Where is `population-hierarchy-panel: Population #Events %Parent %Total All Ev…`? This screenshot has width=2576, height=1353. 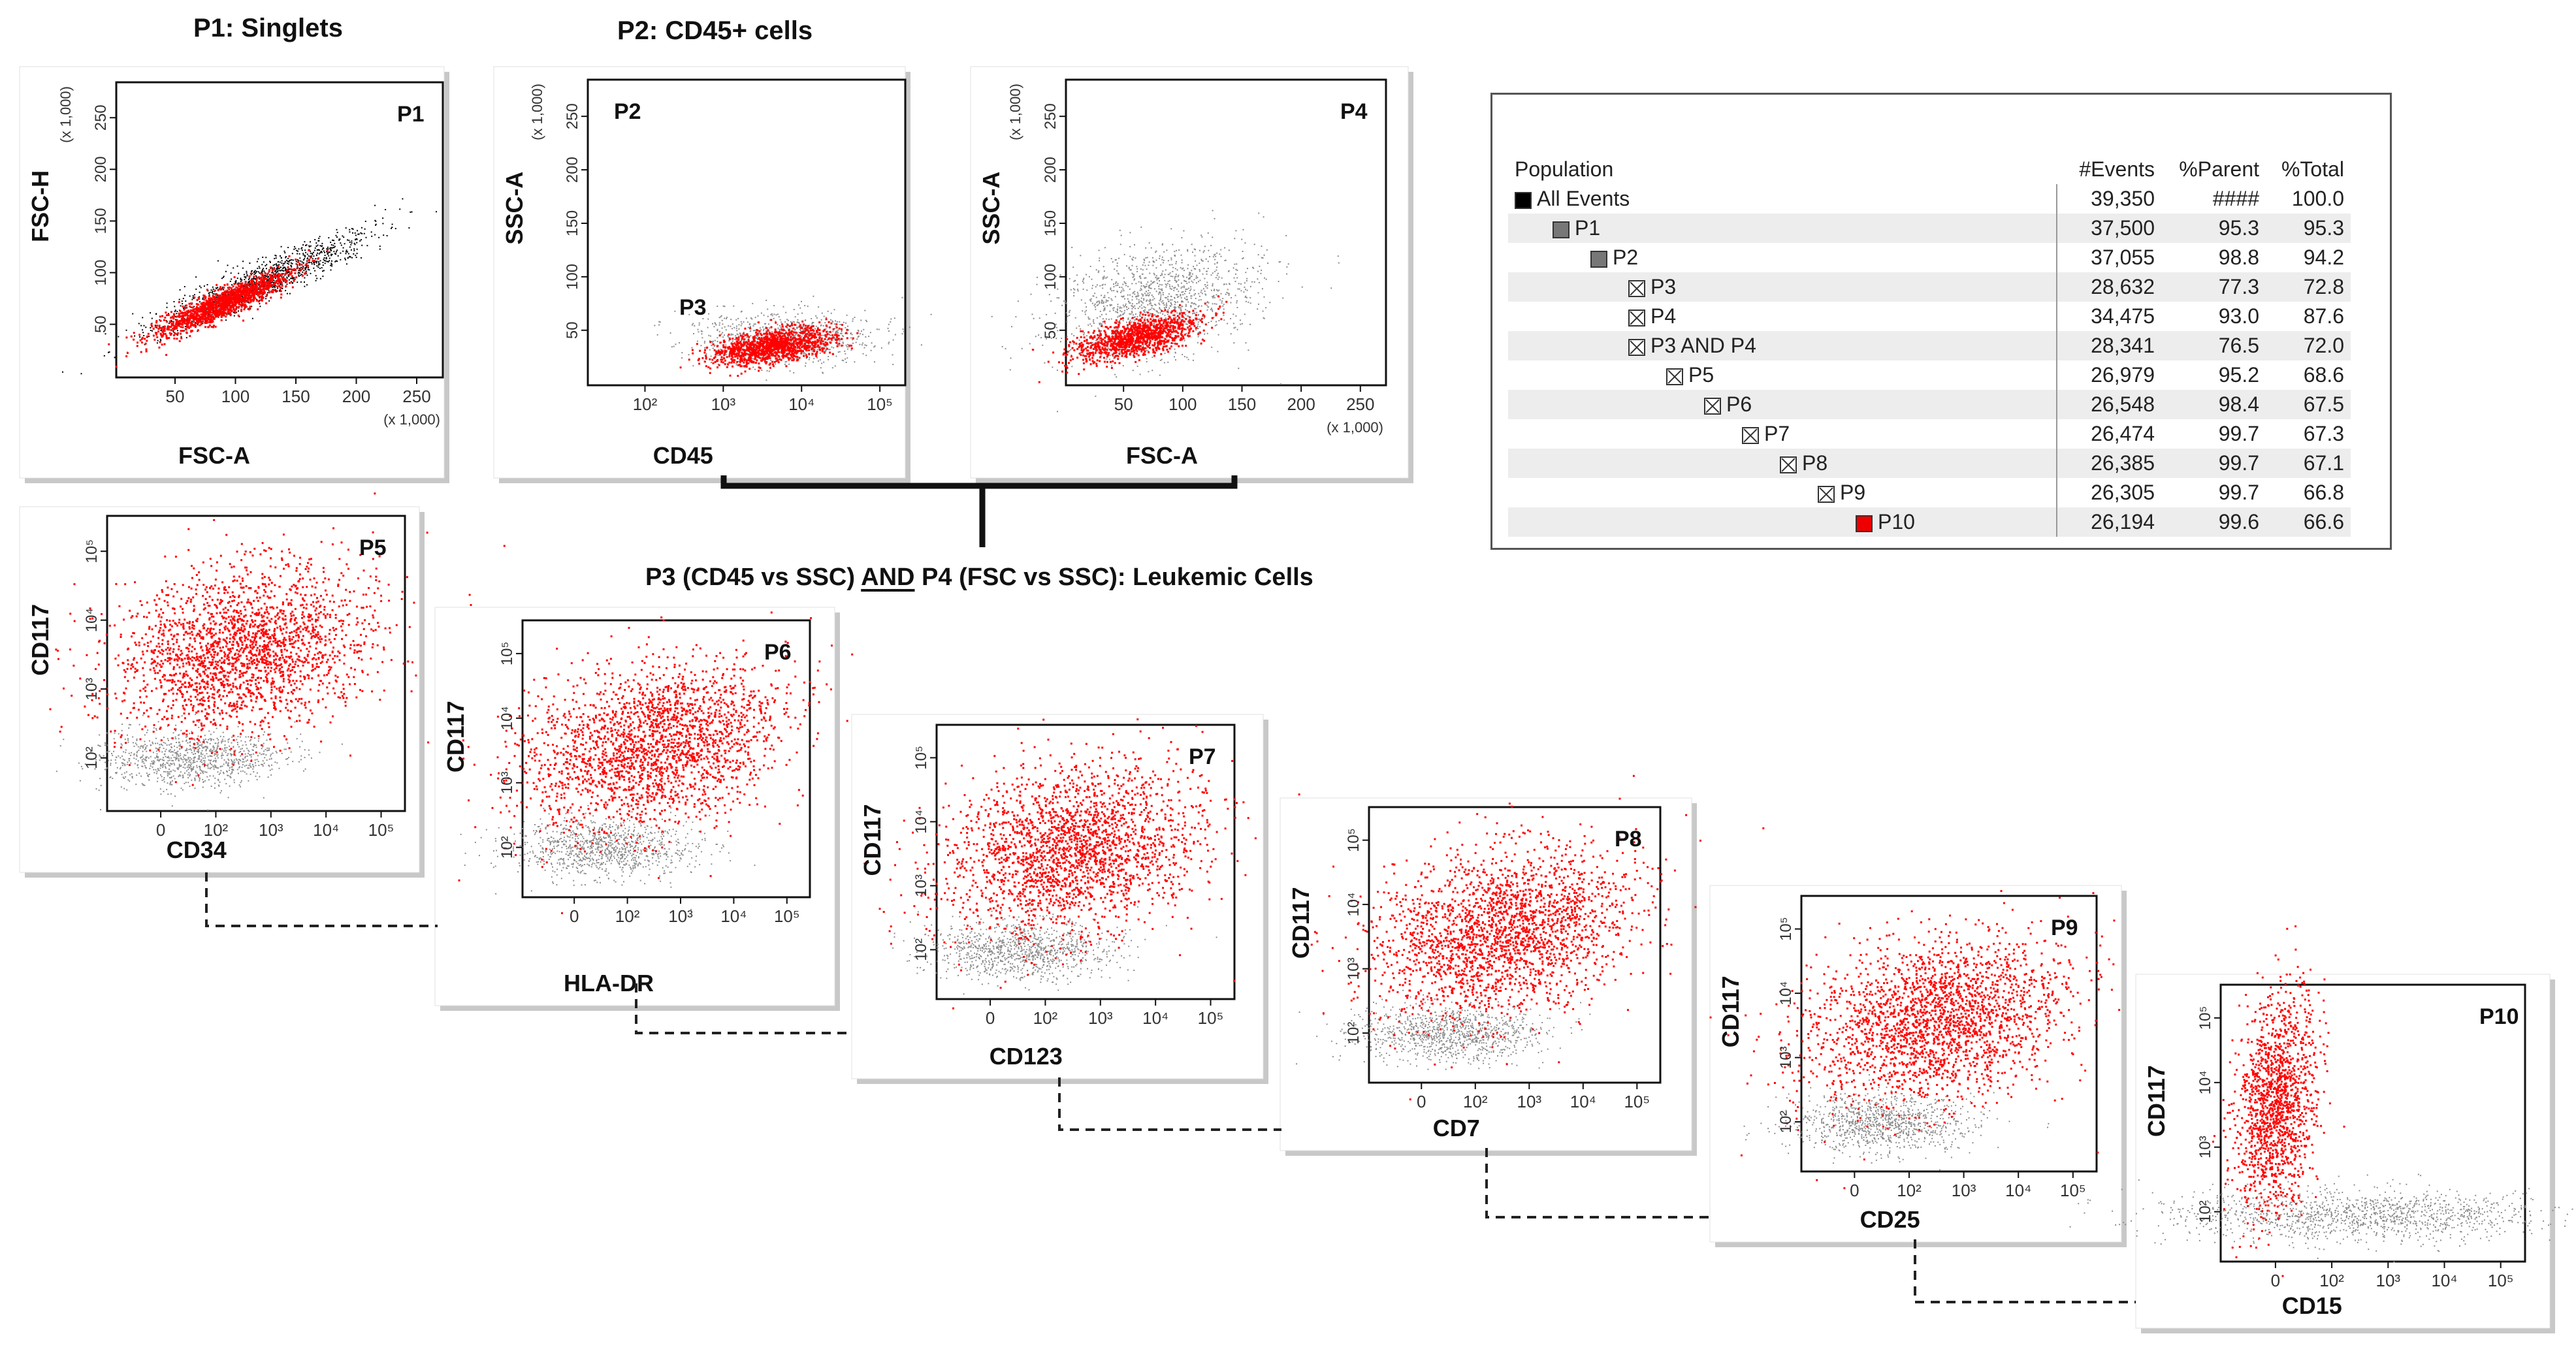
population-hierarchy-panel: Population #Events %Parent %Total All Ev… is located at coordinates (1941, 321).